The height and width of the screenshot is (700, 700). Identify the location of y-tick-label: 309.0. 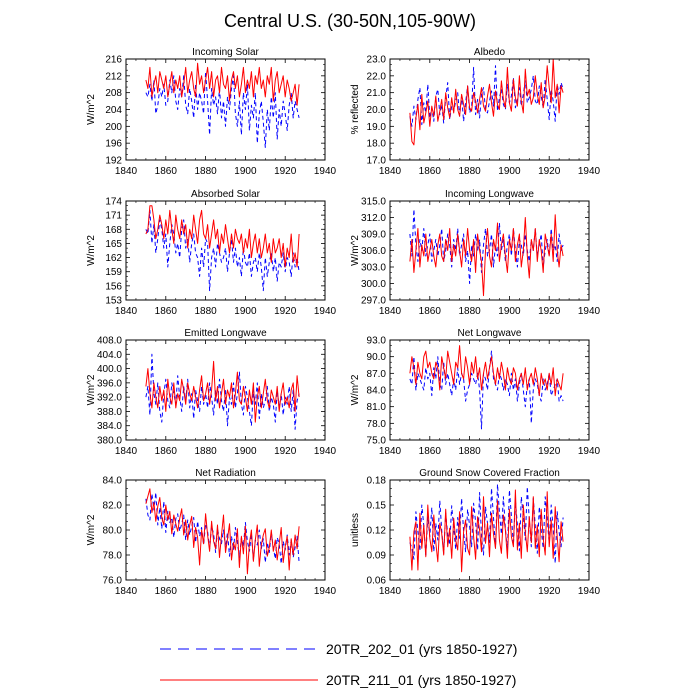
(373, 235).